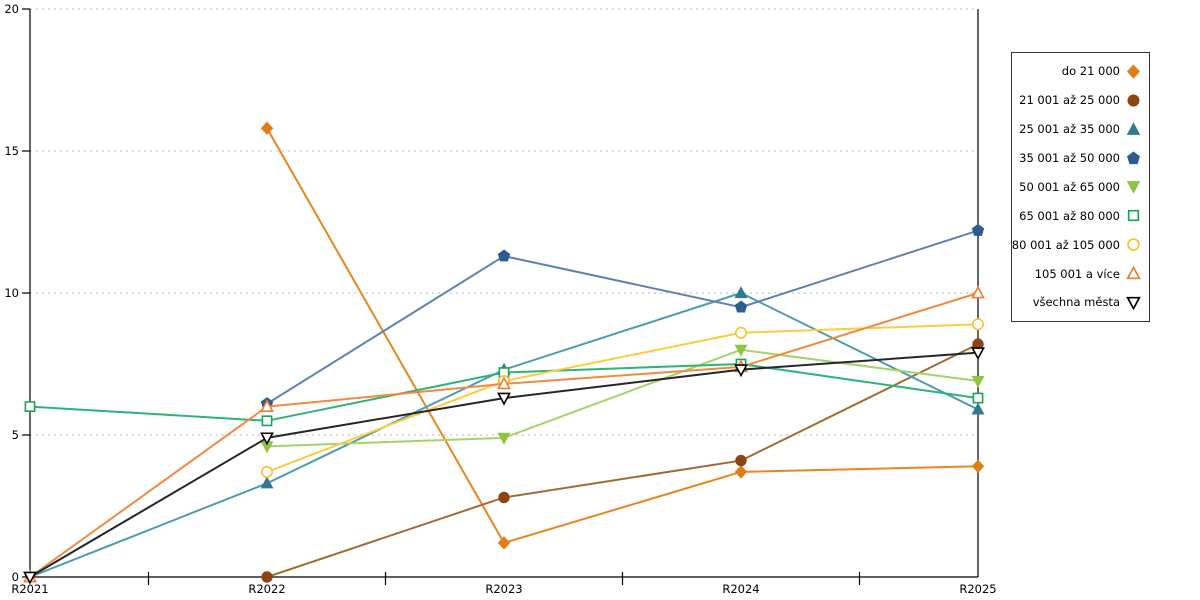 The width and height of the screenshot is (1200, 600). I want to click on x-tick-label: R2024, so click(740, 589).